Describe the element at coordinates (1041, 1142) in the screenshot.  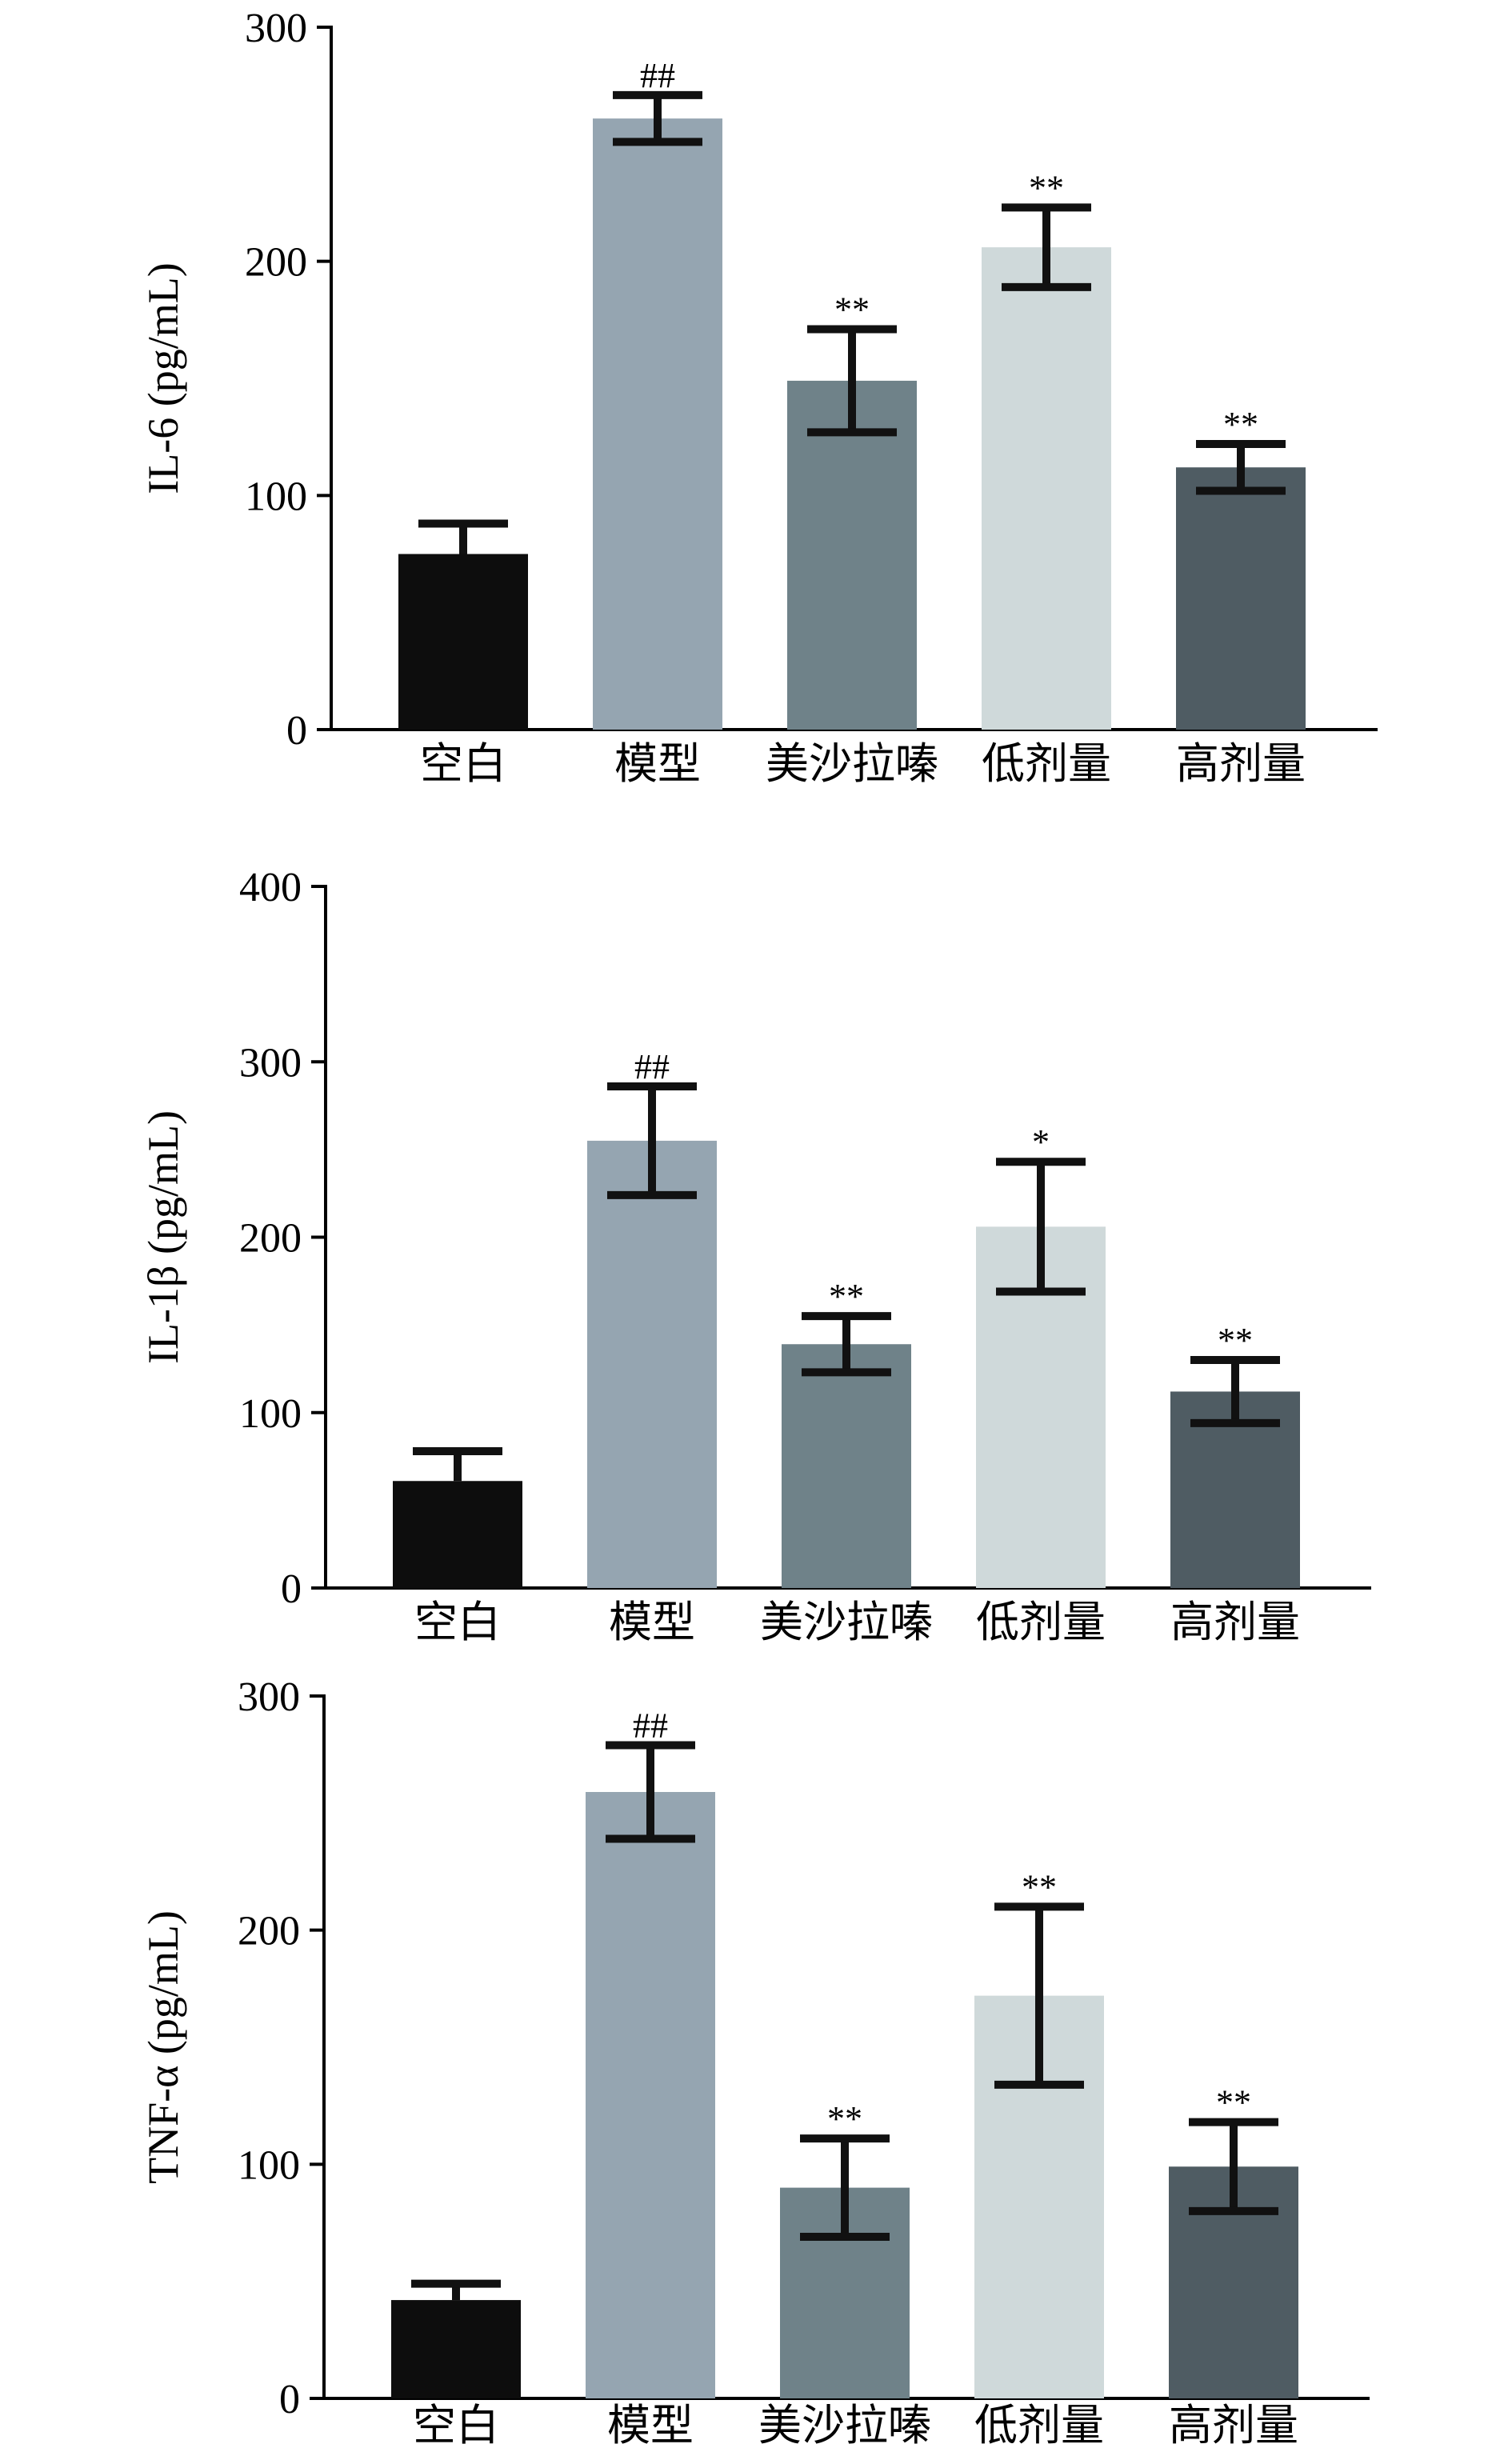
I see `significance-label: *` at that location.